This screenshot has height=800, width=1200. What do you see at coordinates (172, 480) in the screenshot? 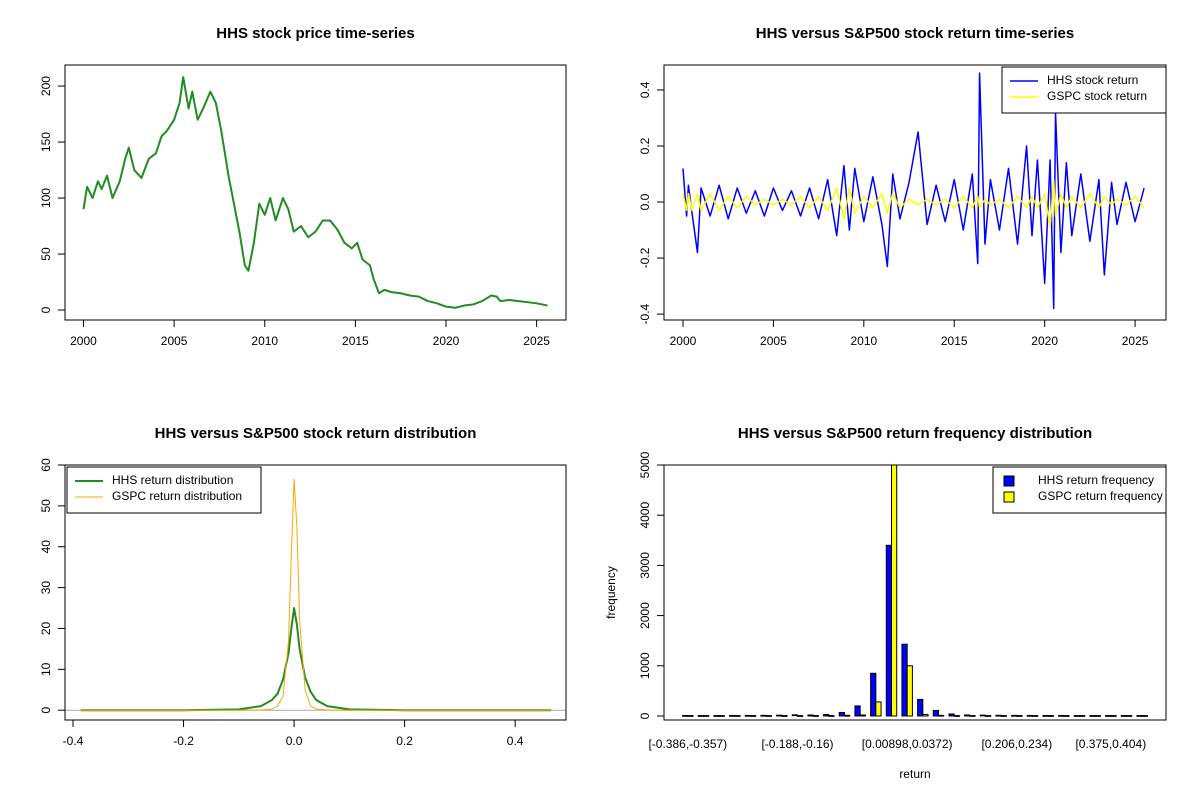
I see `legend-label: HHS return distribution` at bounding box center [172, 480].